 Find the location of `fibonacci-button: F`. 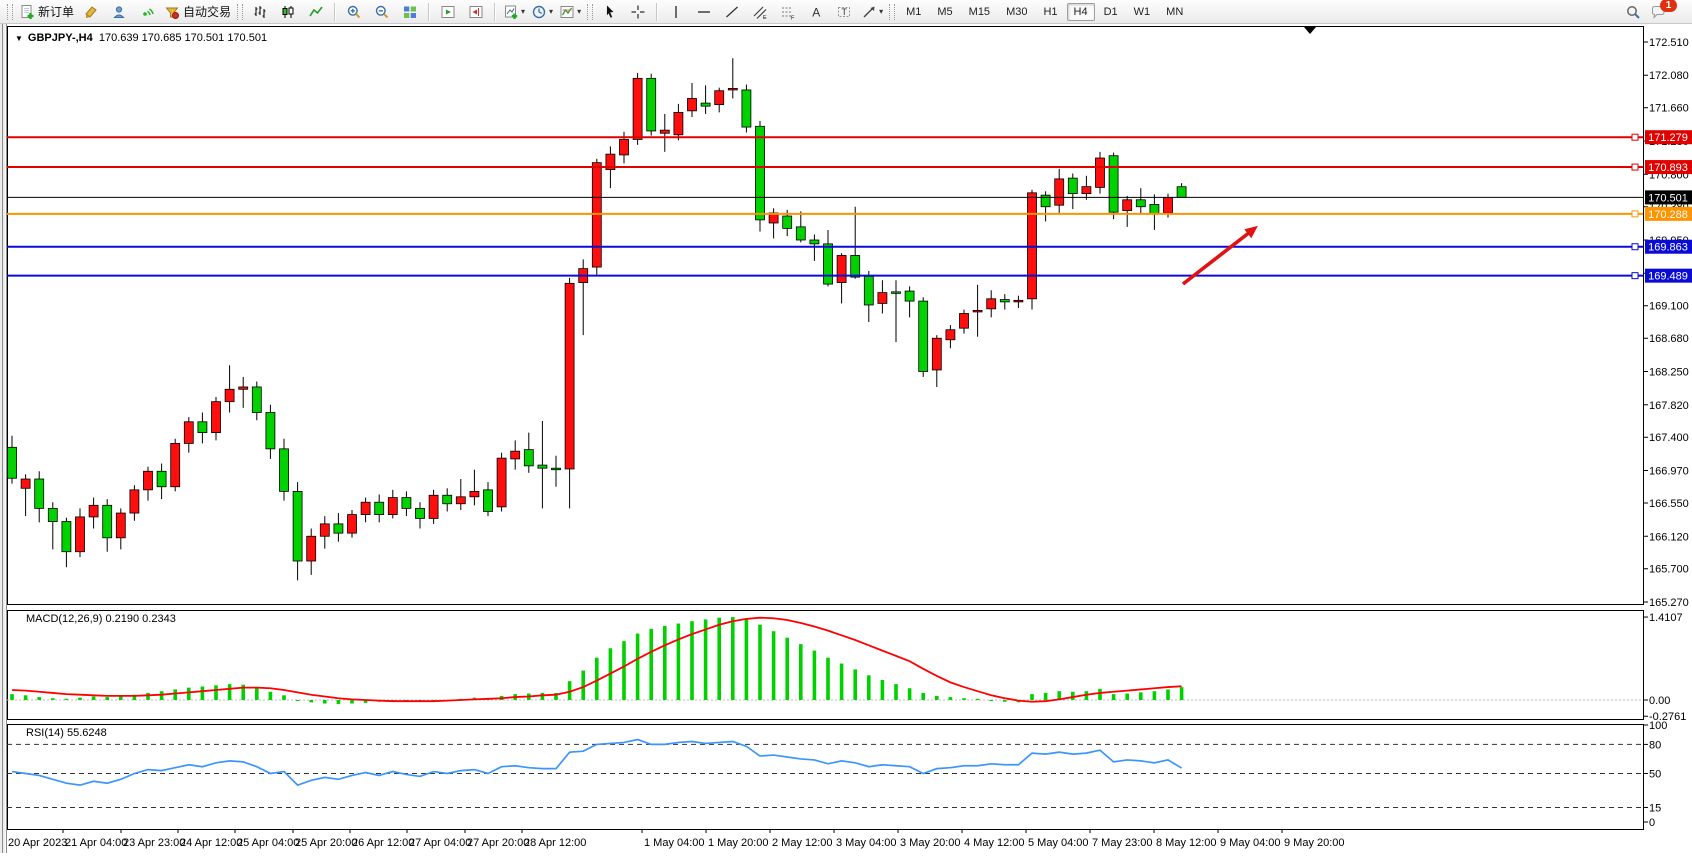

fibonacci-button: F is located at coordinates (788, 12).